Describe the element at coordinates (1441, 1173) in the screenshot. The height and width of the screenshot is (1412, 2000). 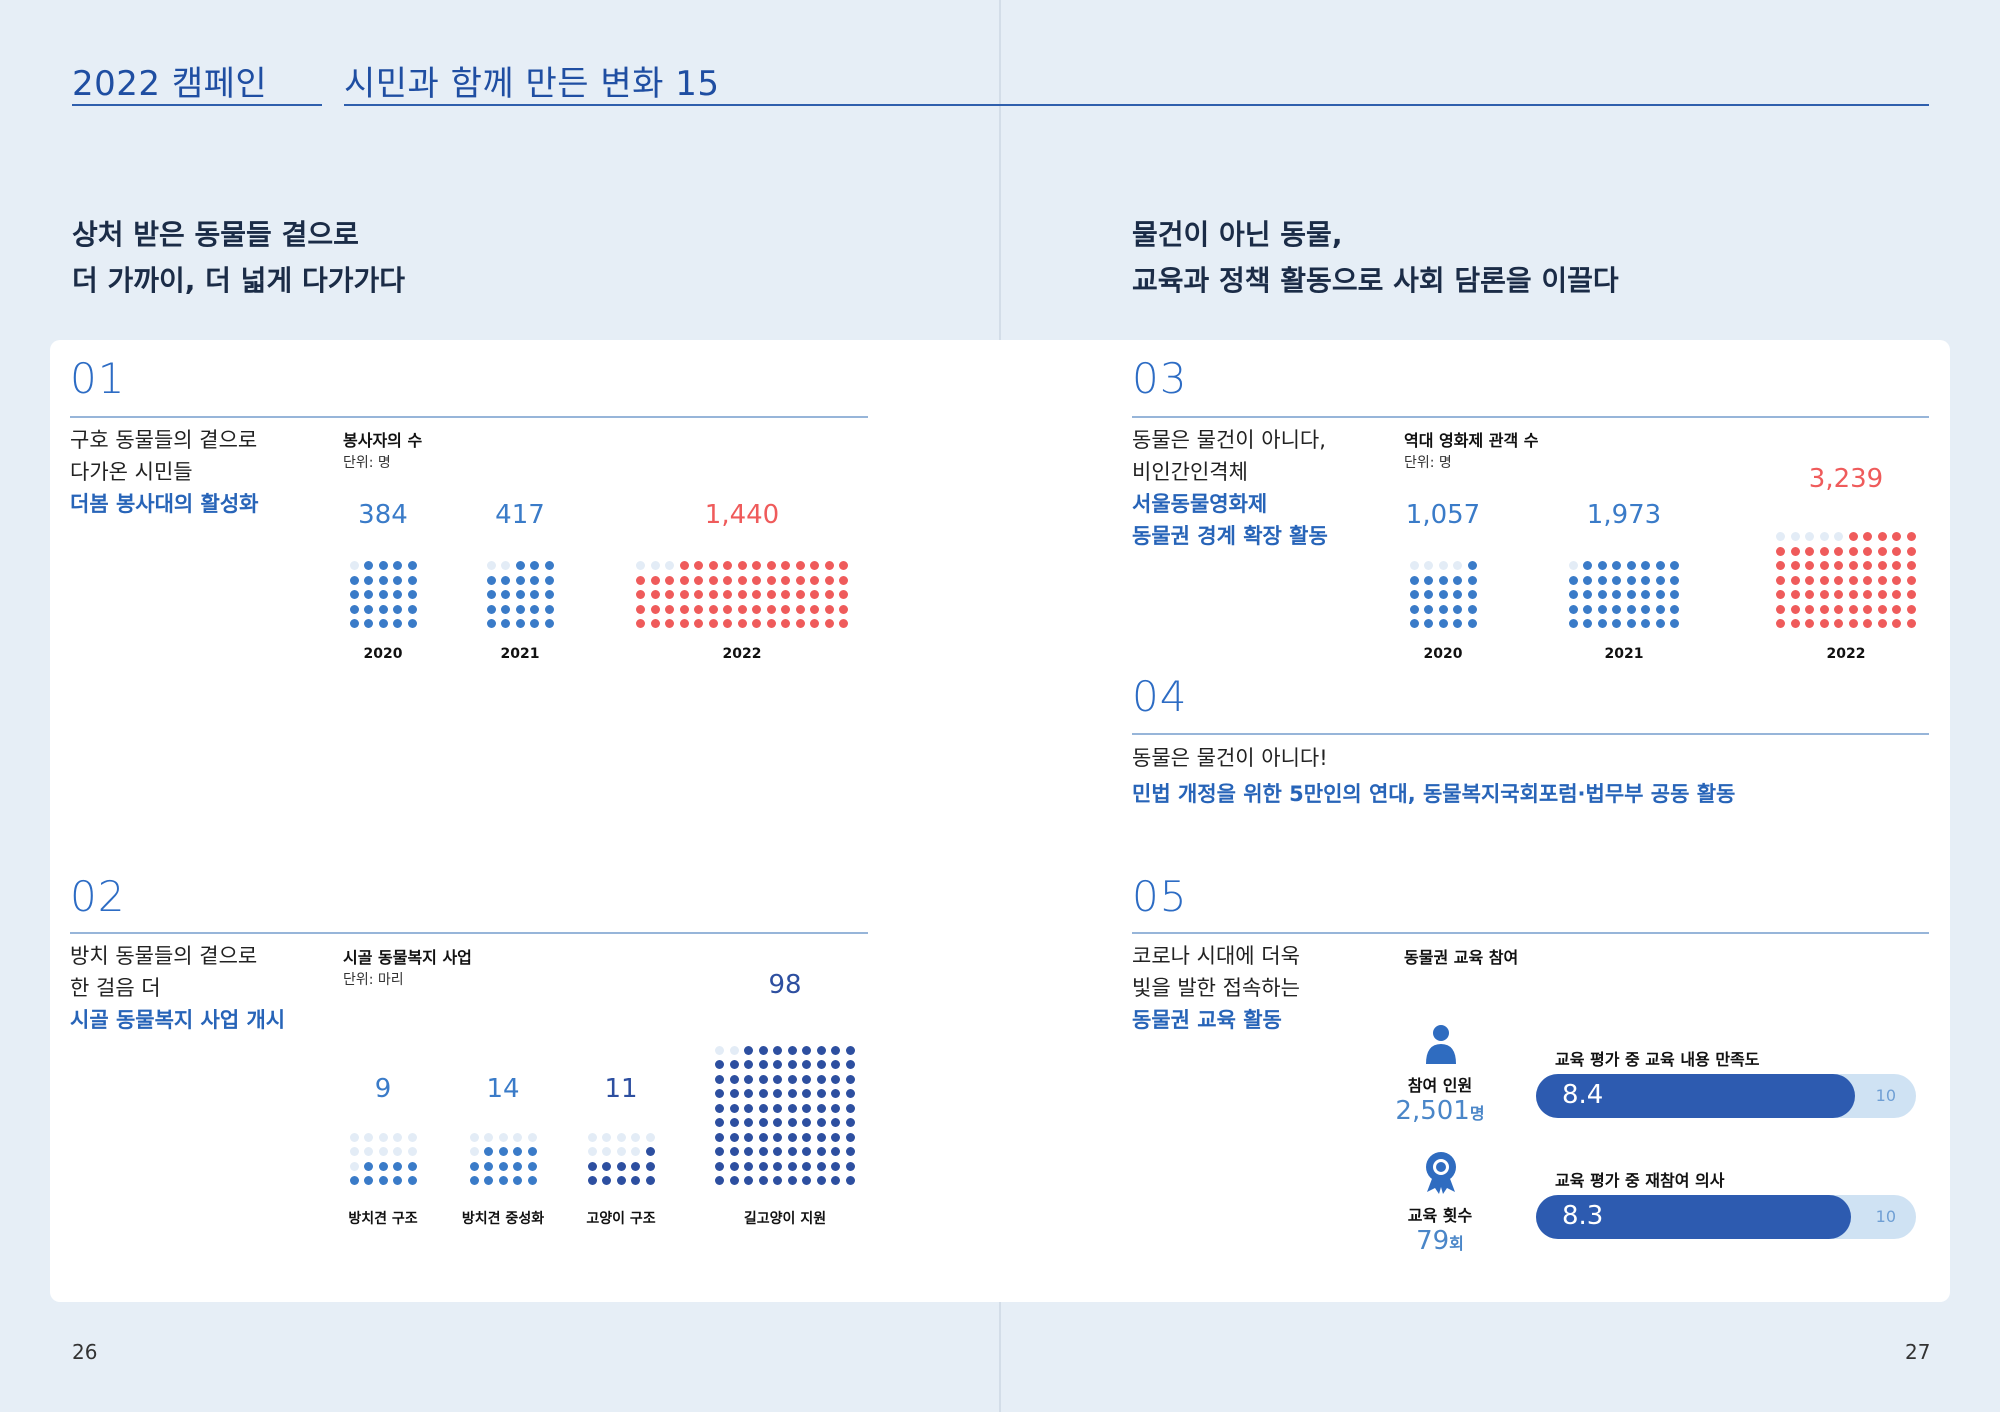
I see `award-icon` at that location.